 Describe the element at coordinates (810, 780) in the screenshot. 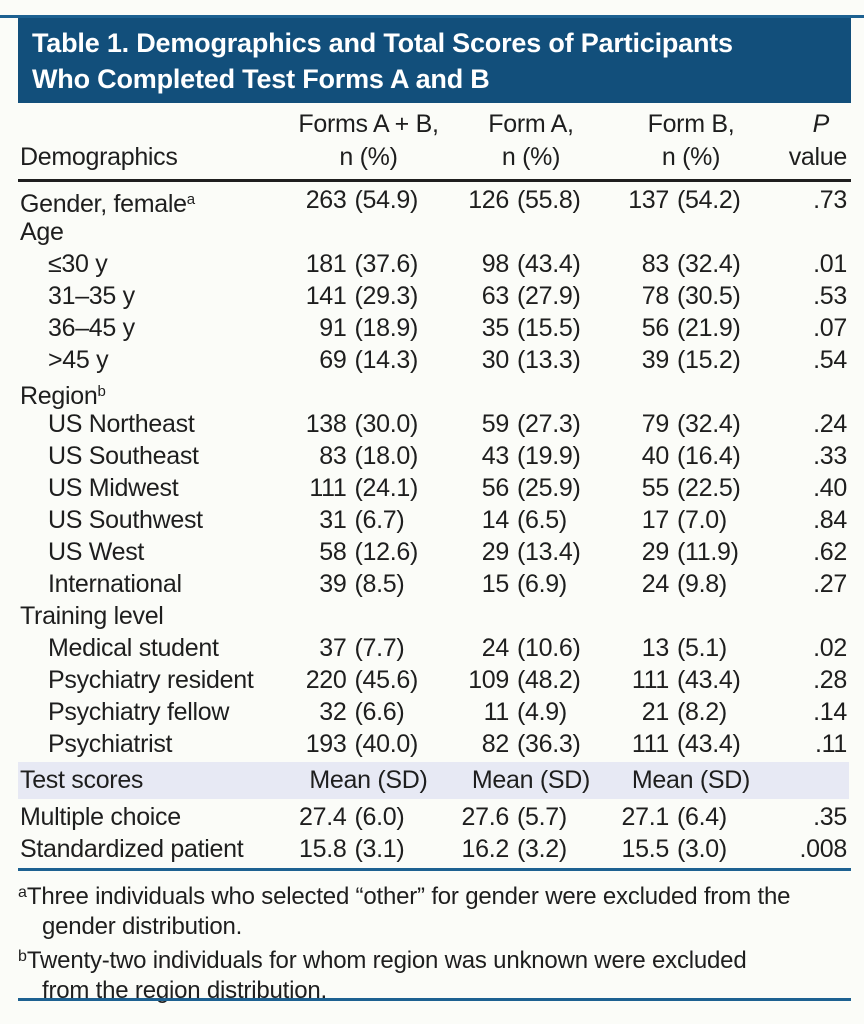

I see `empty-cell` at that location.